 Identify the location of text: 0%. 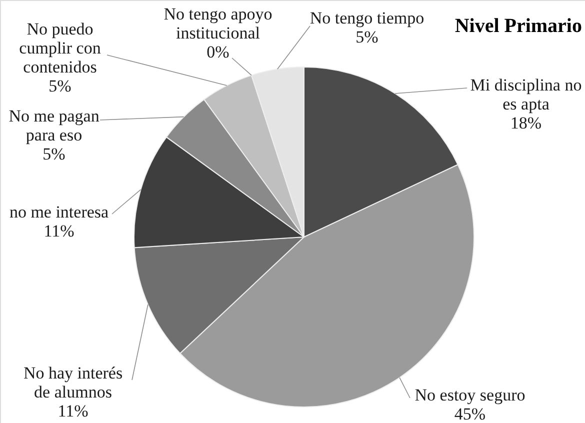
(218, 52).